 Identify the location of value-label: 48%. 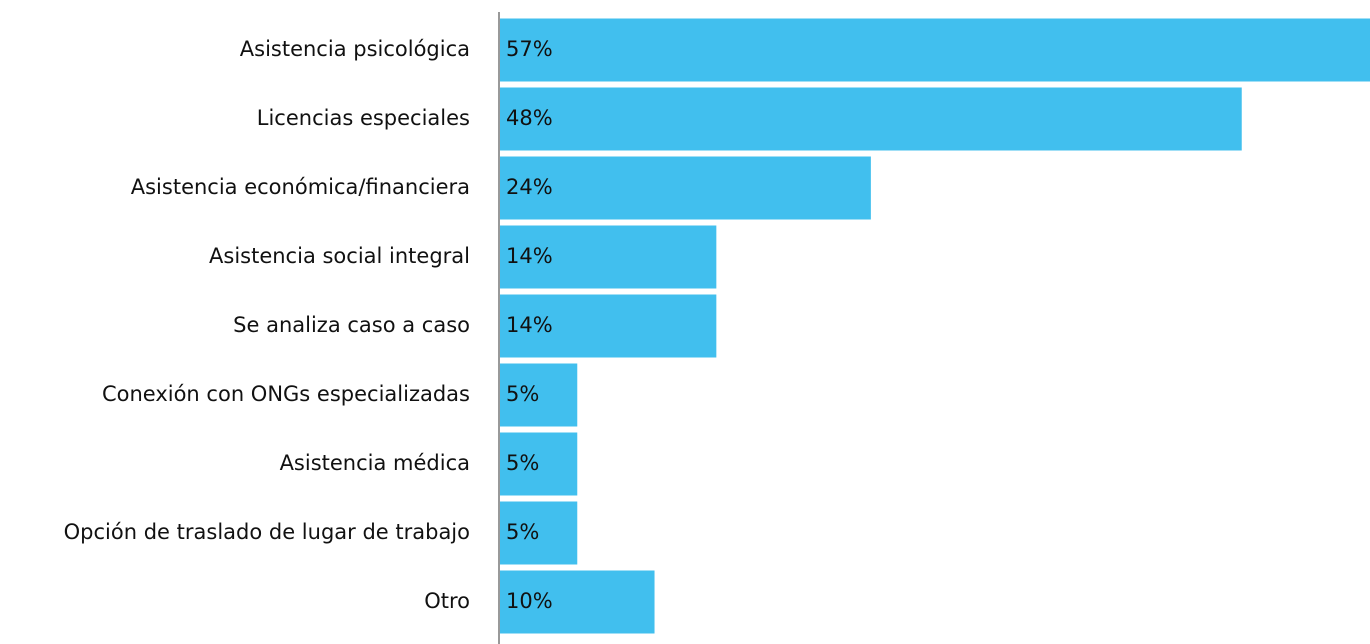
(529, 118).